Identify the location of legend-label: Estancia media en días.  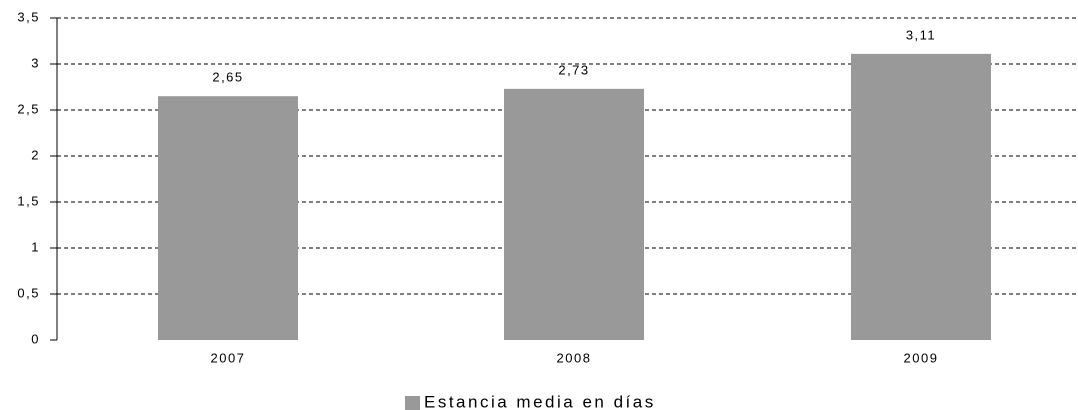
(540, 401).